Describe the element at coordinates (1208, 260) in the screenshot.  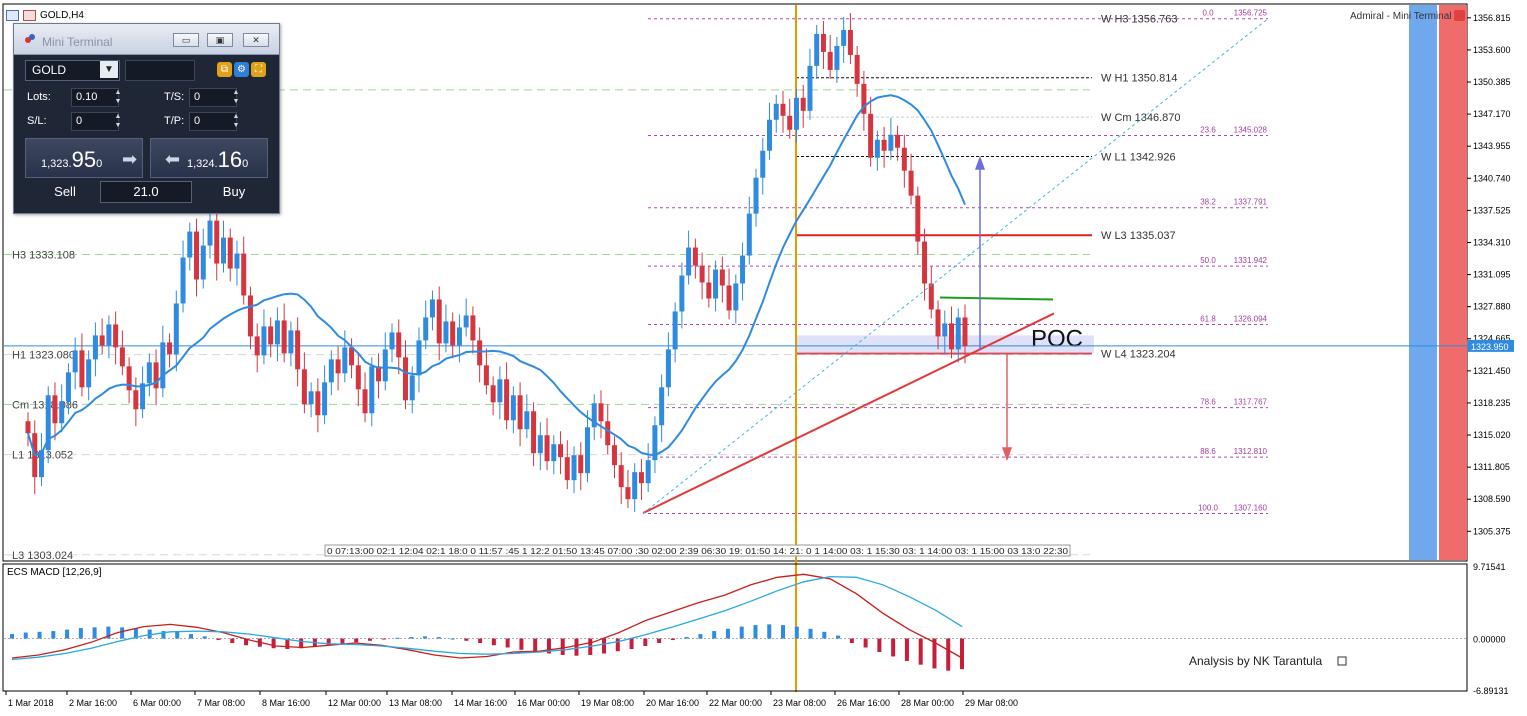
I see `fib-ratio: 50.0` at that location.